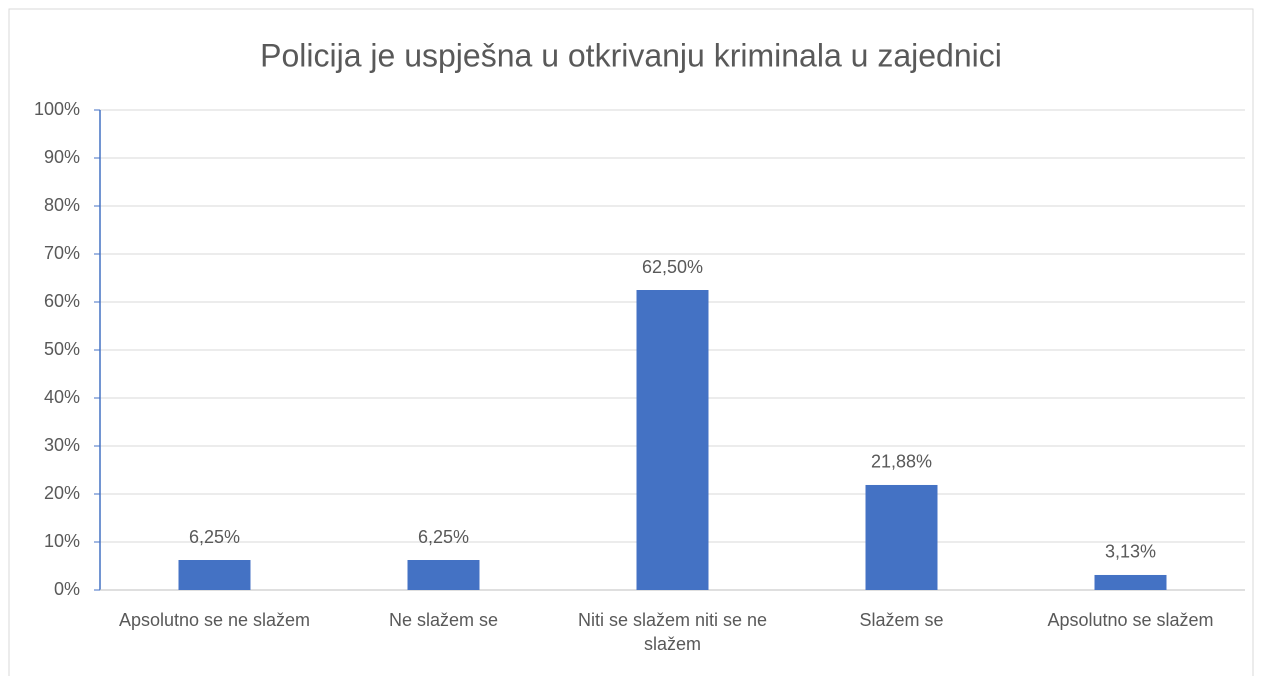 The width and height of the screenshot is (1263, 676). What do you see at coordinates (1130, 620) in the screenshot?
I see `x-tick-label: Apsolutno se slažem` at bounding box center [1130, 620].